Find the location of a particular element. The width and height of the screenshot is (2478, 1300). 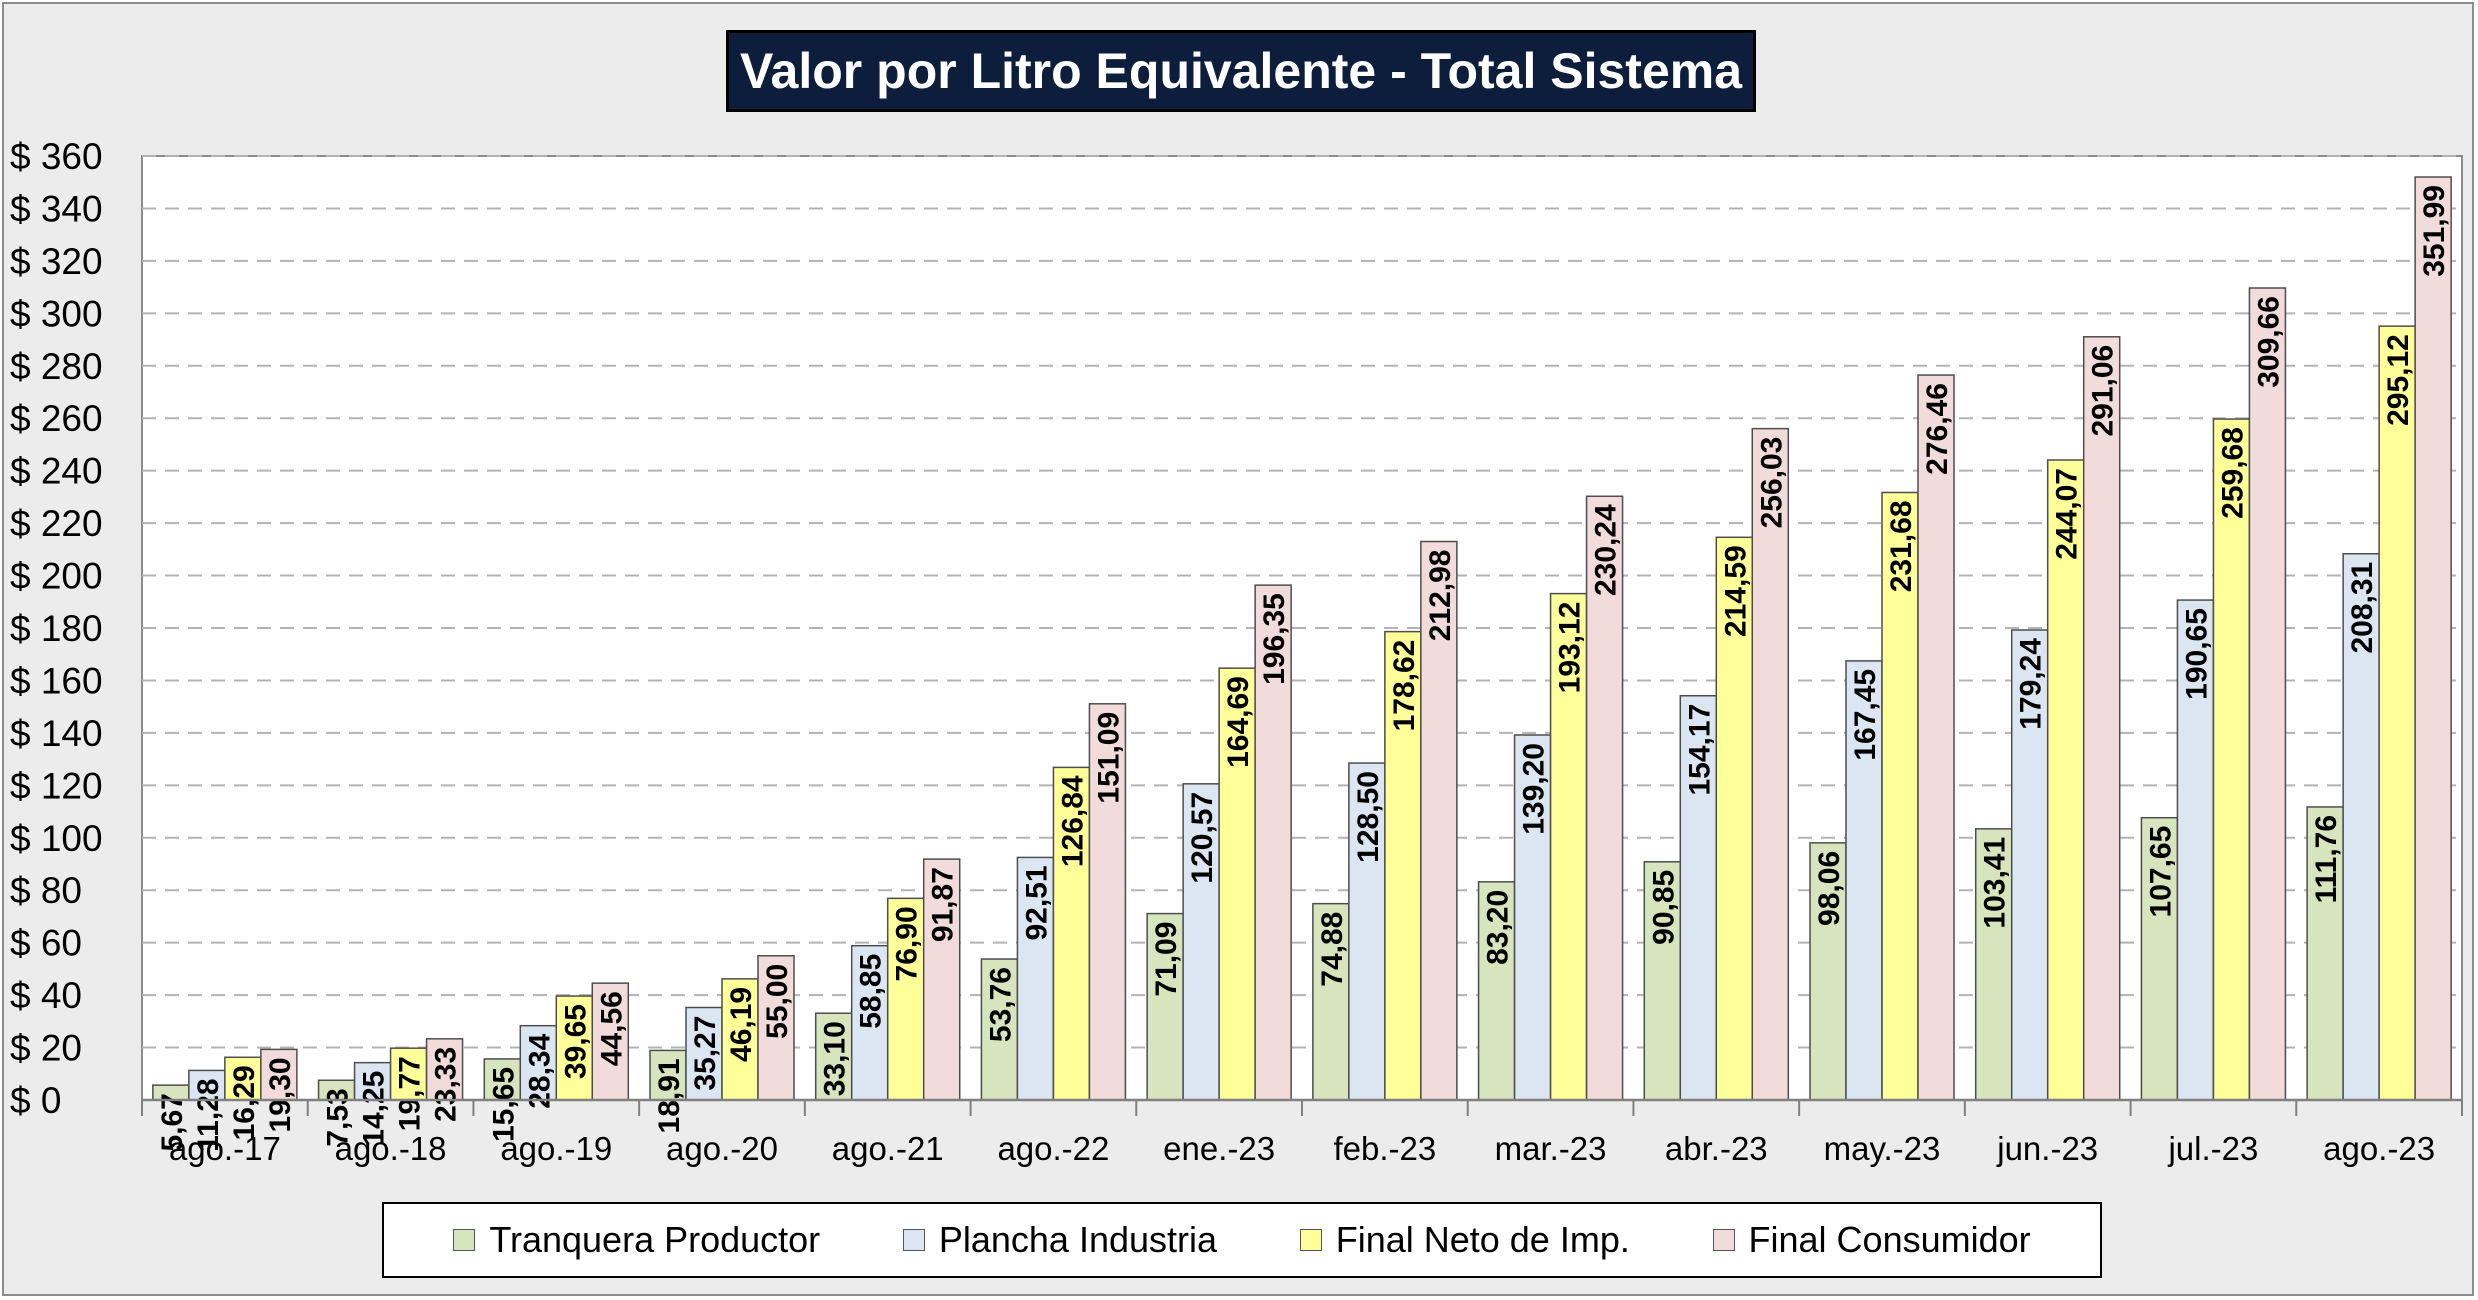

x-tick-label: ago.-20 is located at coordinates (722, 1148).